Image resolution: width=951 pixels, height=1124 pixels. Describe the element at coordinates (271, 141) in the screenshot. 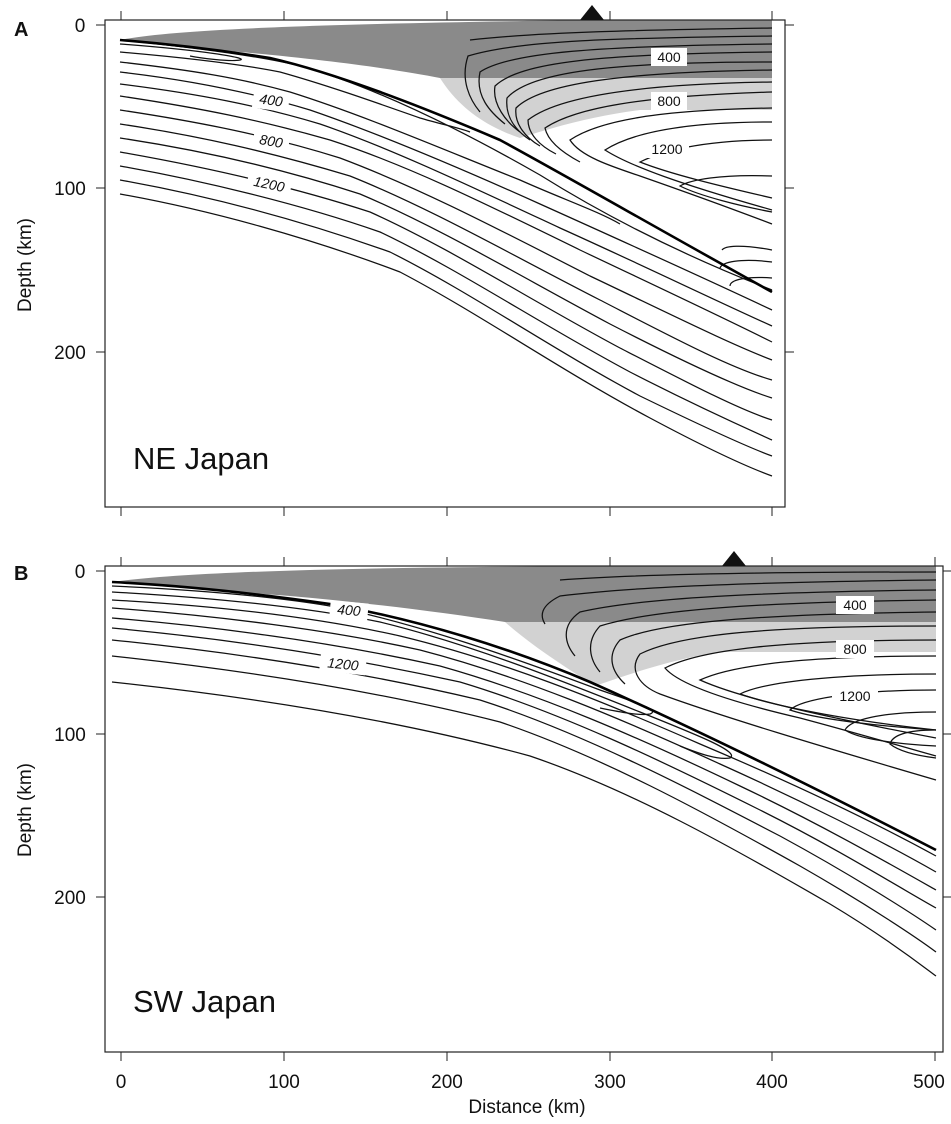

I see `label-800-lower-a: 800` at that location.